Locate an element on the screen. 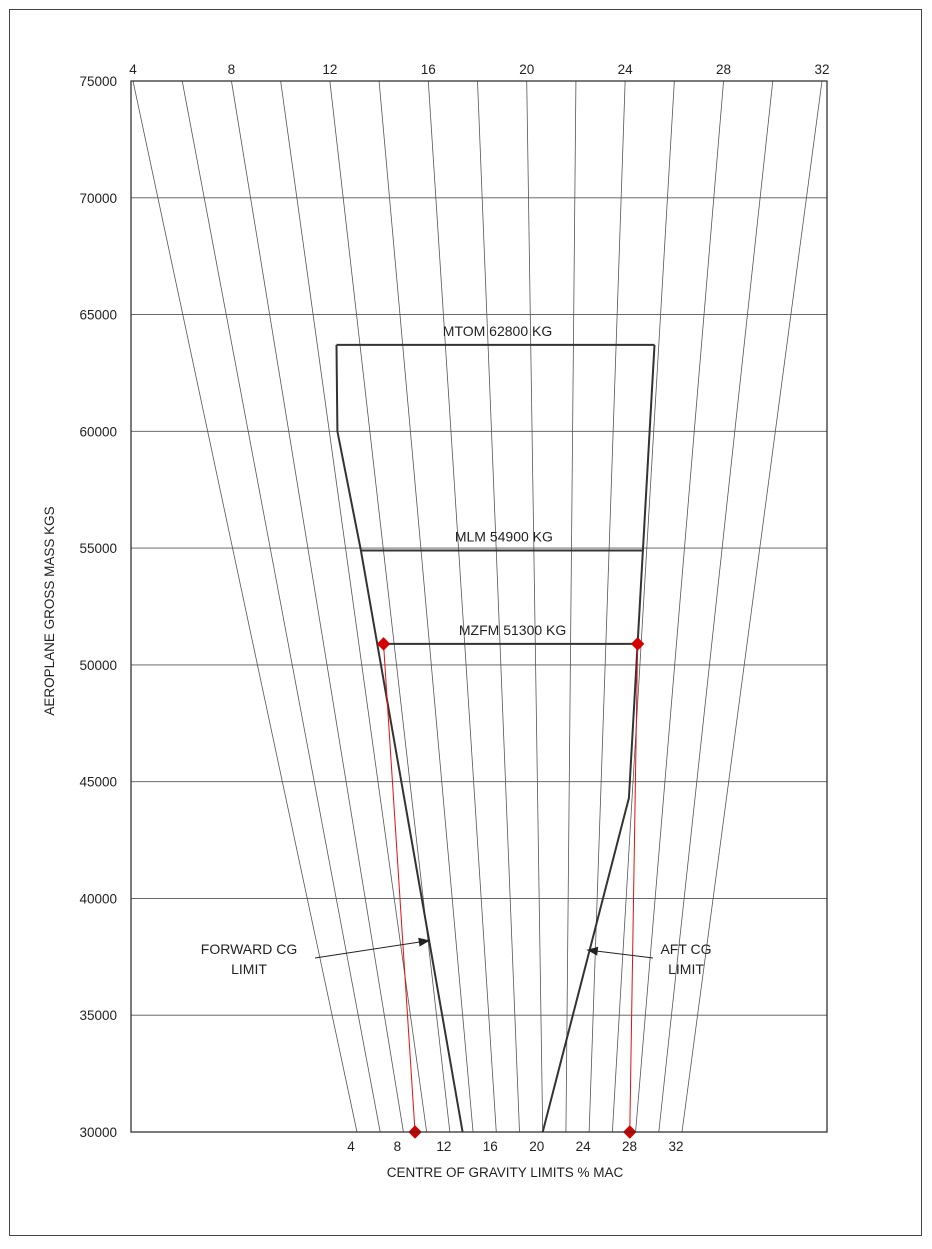 This screenshot has height=1249, width=932. annotations-layer: FORWARD CG LIMIT AFT CG LIMIT is located at coordinates (456, 957).